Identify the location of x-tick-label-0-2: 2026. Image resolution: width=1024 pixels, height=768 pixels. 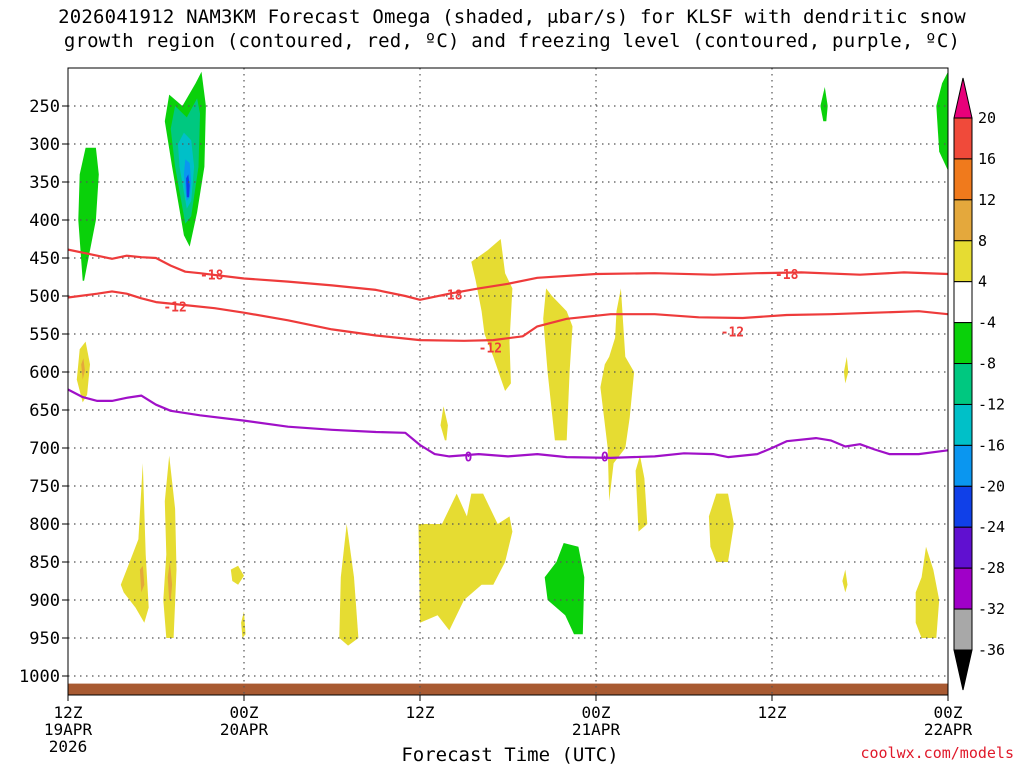
(68, 746).